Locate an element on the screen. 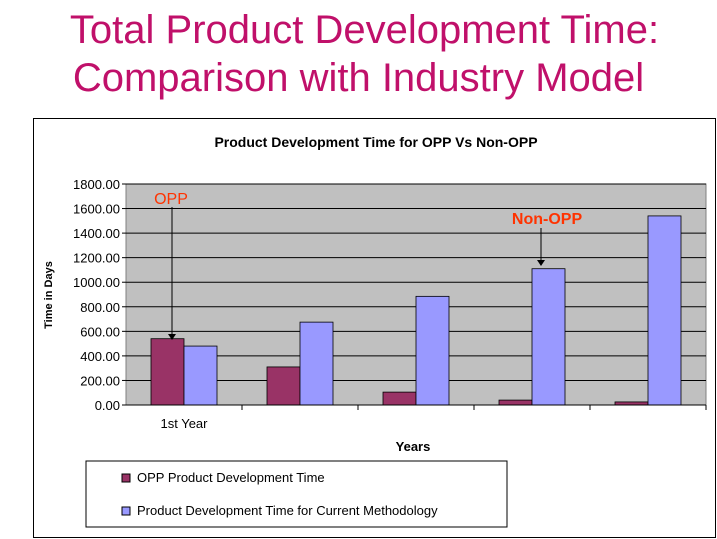  annotation-non-opp-arrowhead is located at coordinates (541, 263).